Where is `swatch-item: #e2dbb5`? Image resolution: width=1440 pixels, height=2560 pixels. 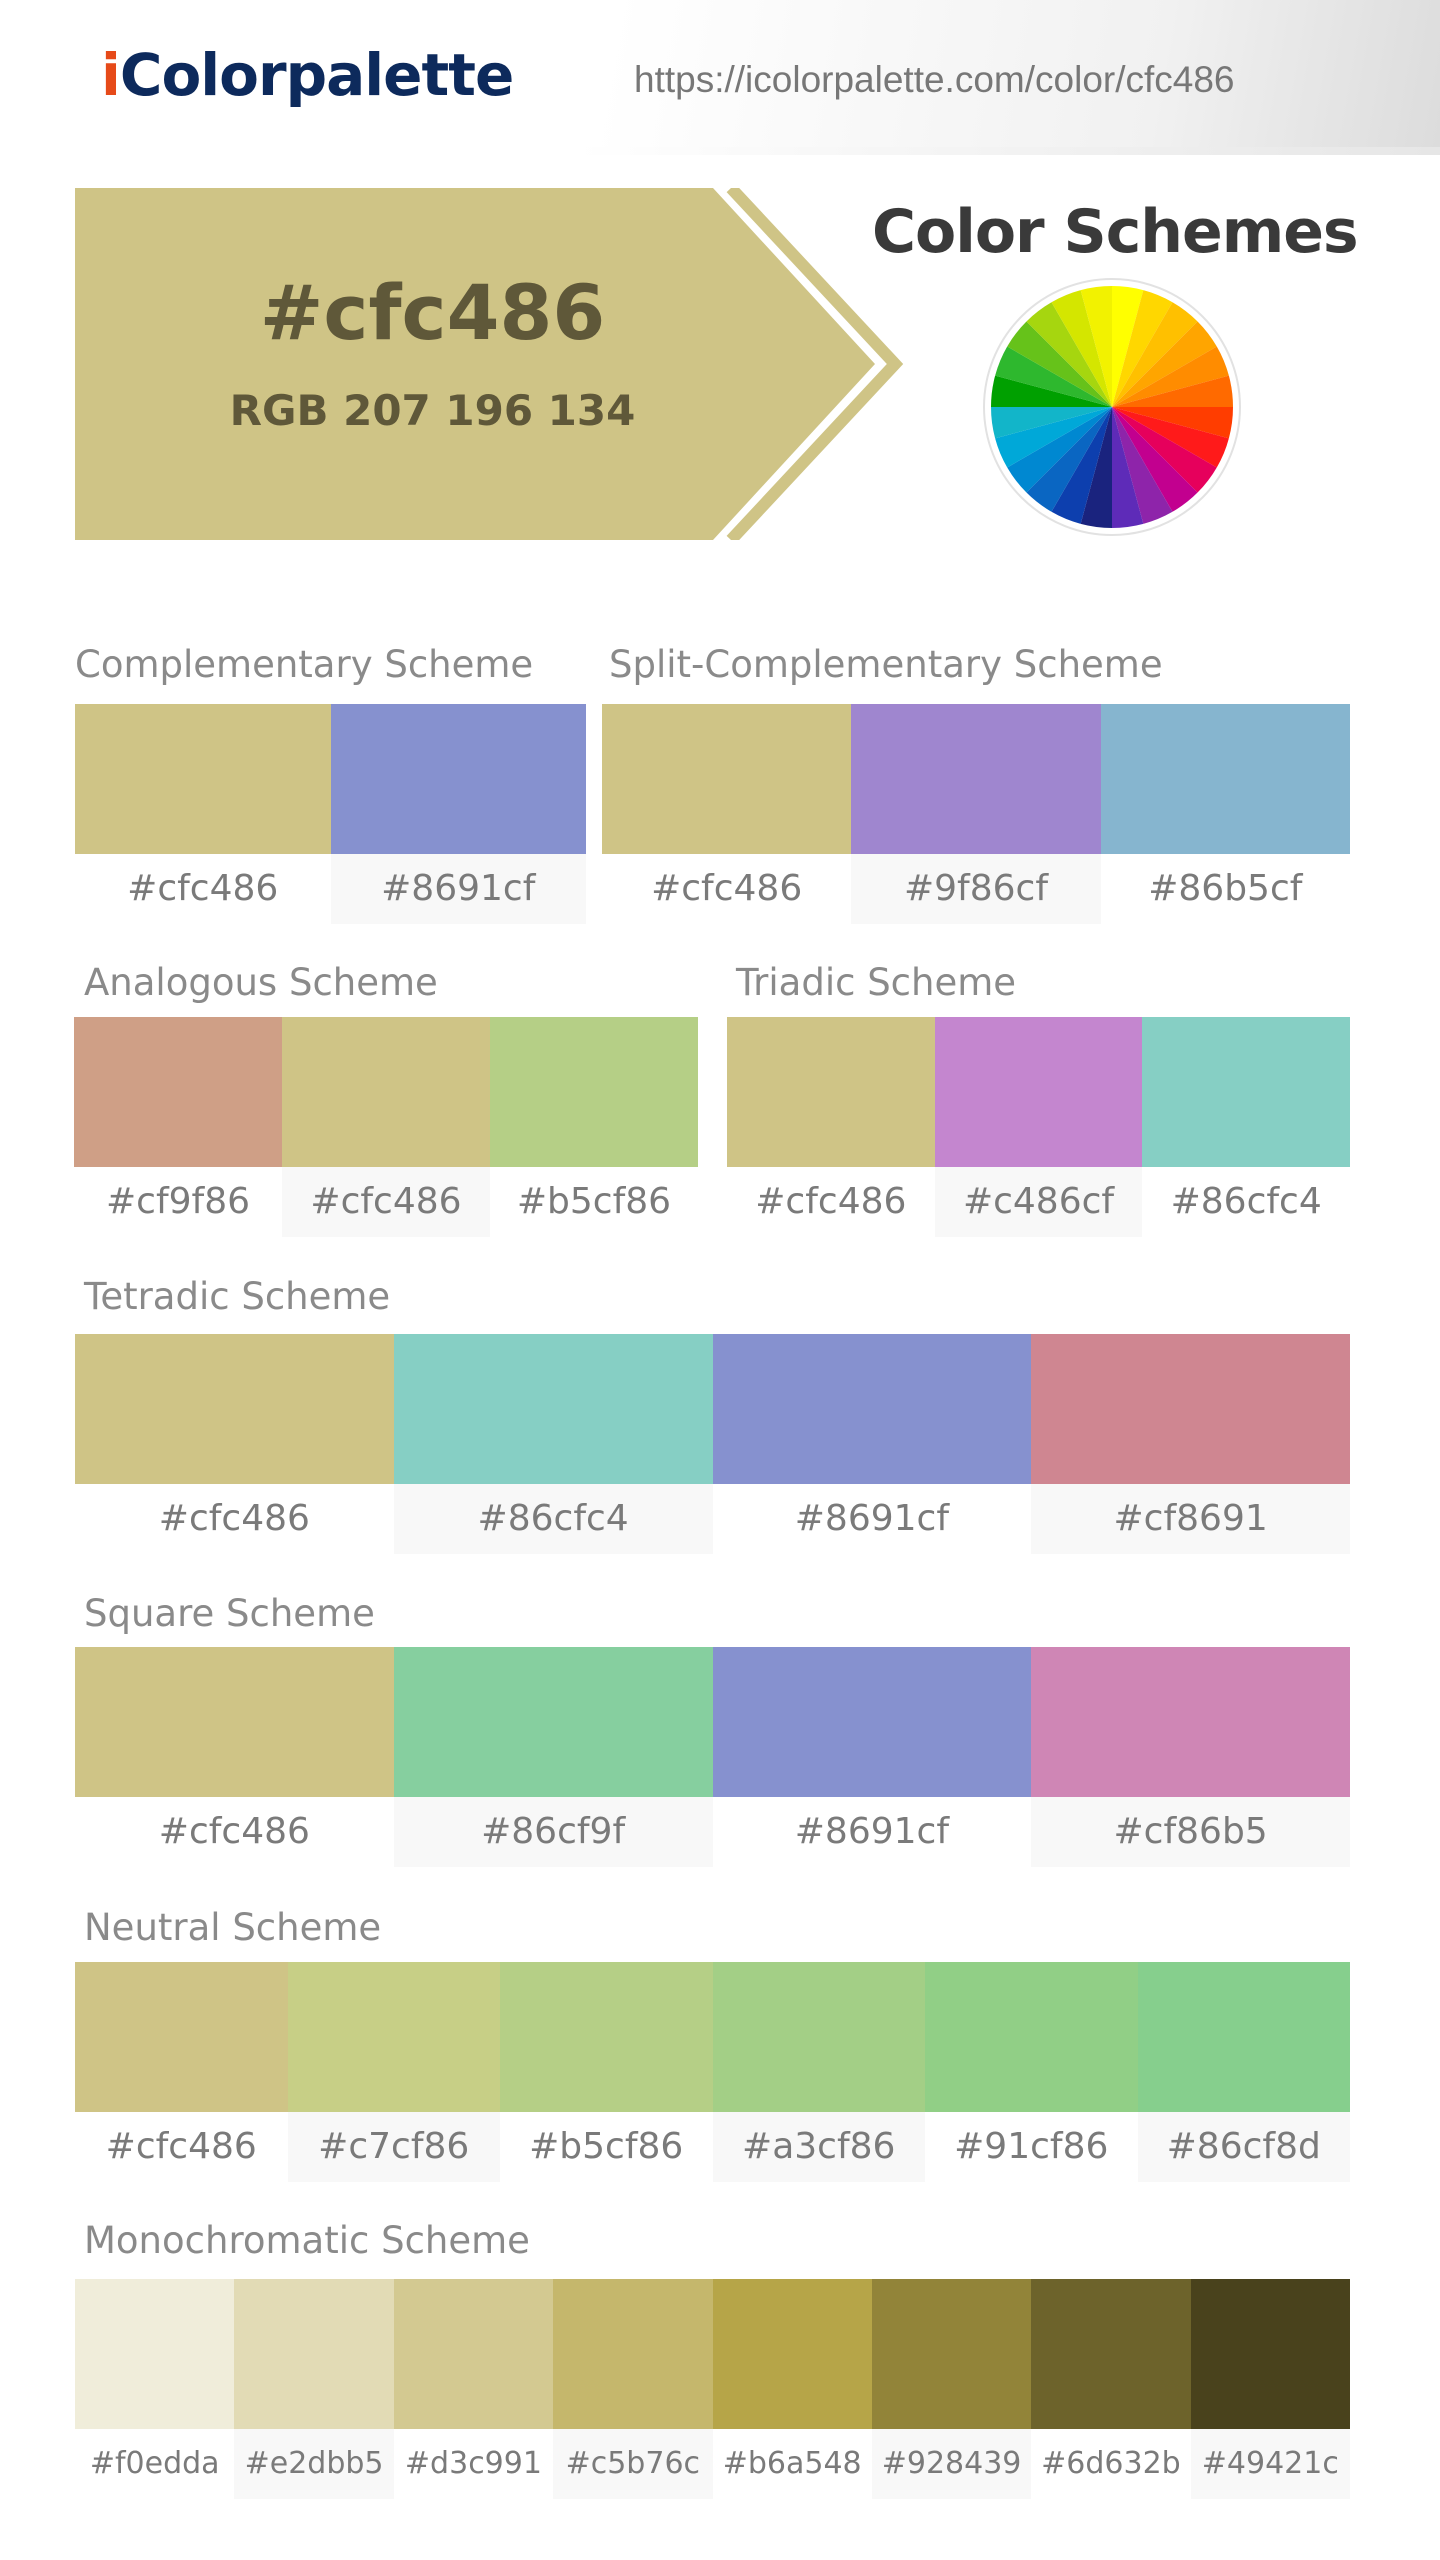
swatch-item: #e2dbb5 is located at coordinates (314, 2389).